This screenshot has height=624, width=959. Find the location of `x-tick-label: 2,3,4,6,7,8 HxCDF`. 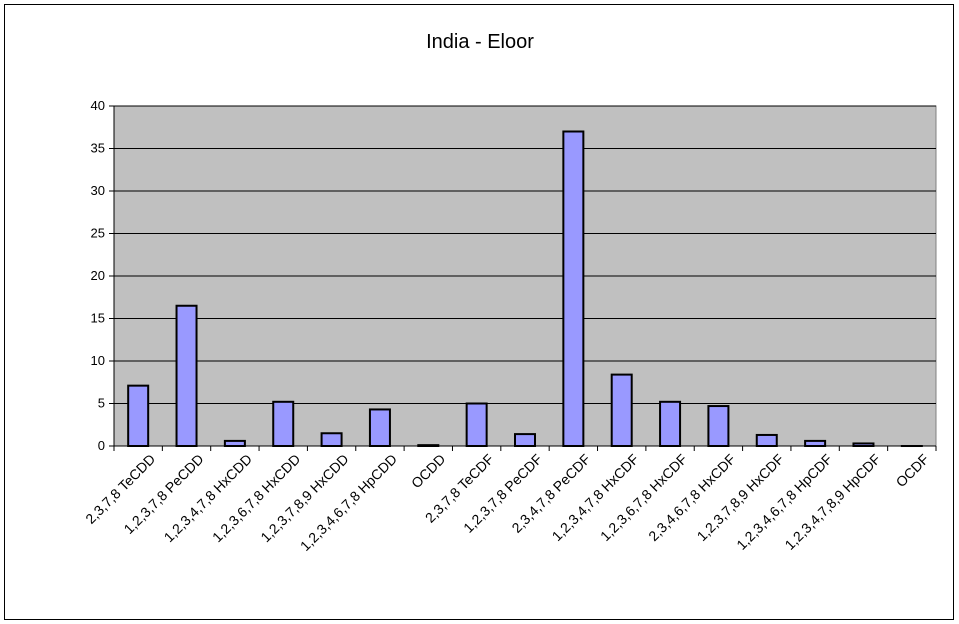

x-tick-label: 2,3,4,6,7,8 HxCDF is located at coordinates (691, 497).